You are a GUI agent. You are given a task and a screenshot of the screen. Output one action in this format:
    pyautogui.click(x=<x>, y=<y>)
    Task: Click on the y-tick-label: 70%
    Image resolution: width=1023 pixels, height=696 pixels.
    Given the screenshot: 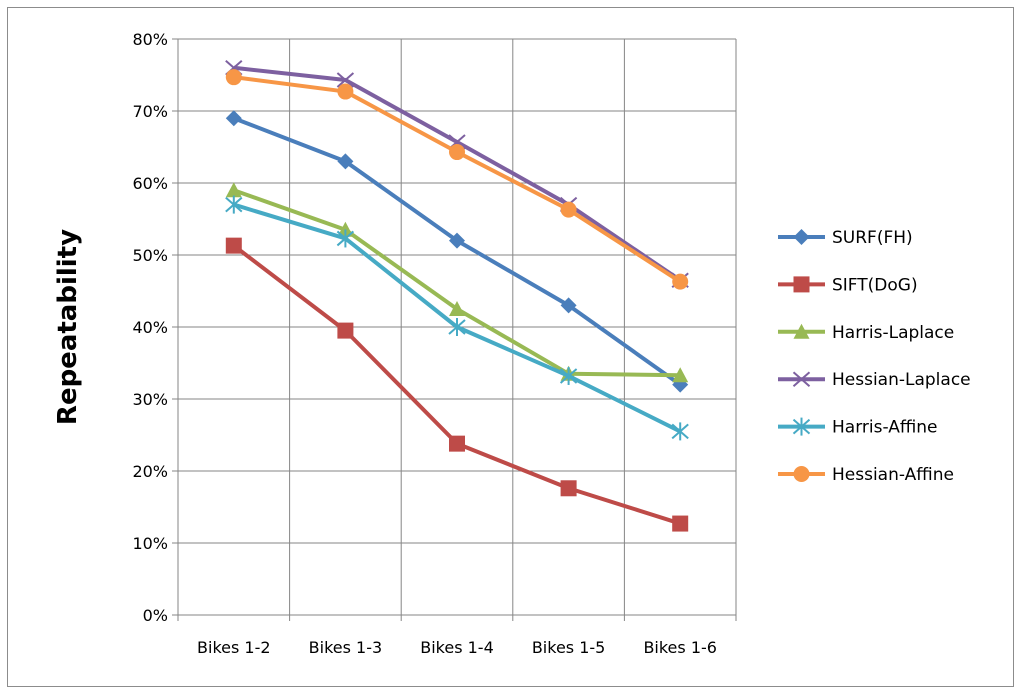 What is the action you would take?
    pyautogui.click(x=150, y=111)
    